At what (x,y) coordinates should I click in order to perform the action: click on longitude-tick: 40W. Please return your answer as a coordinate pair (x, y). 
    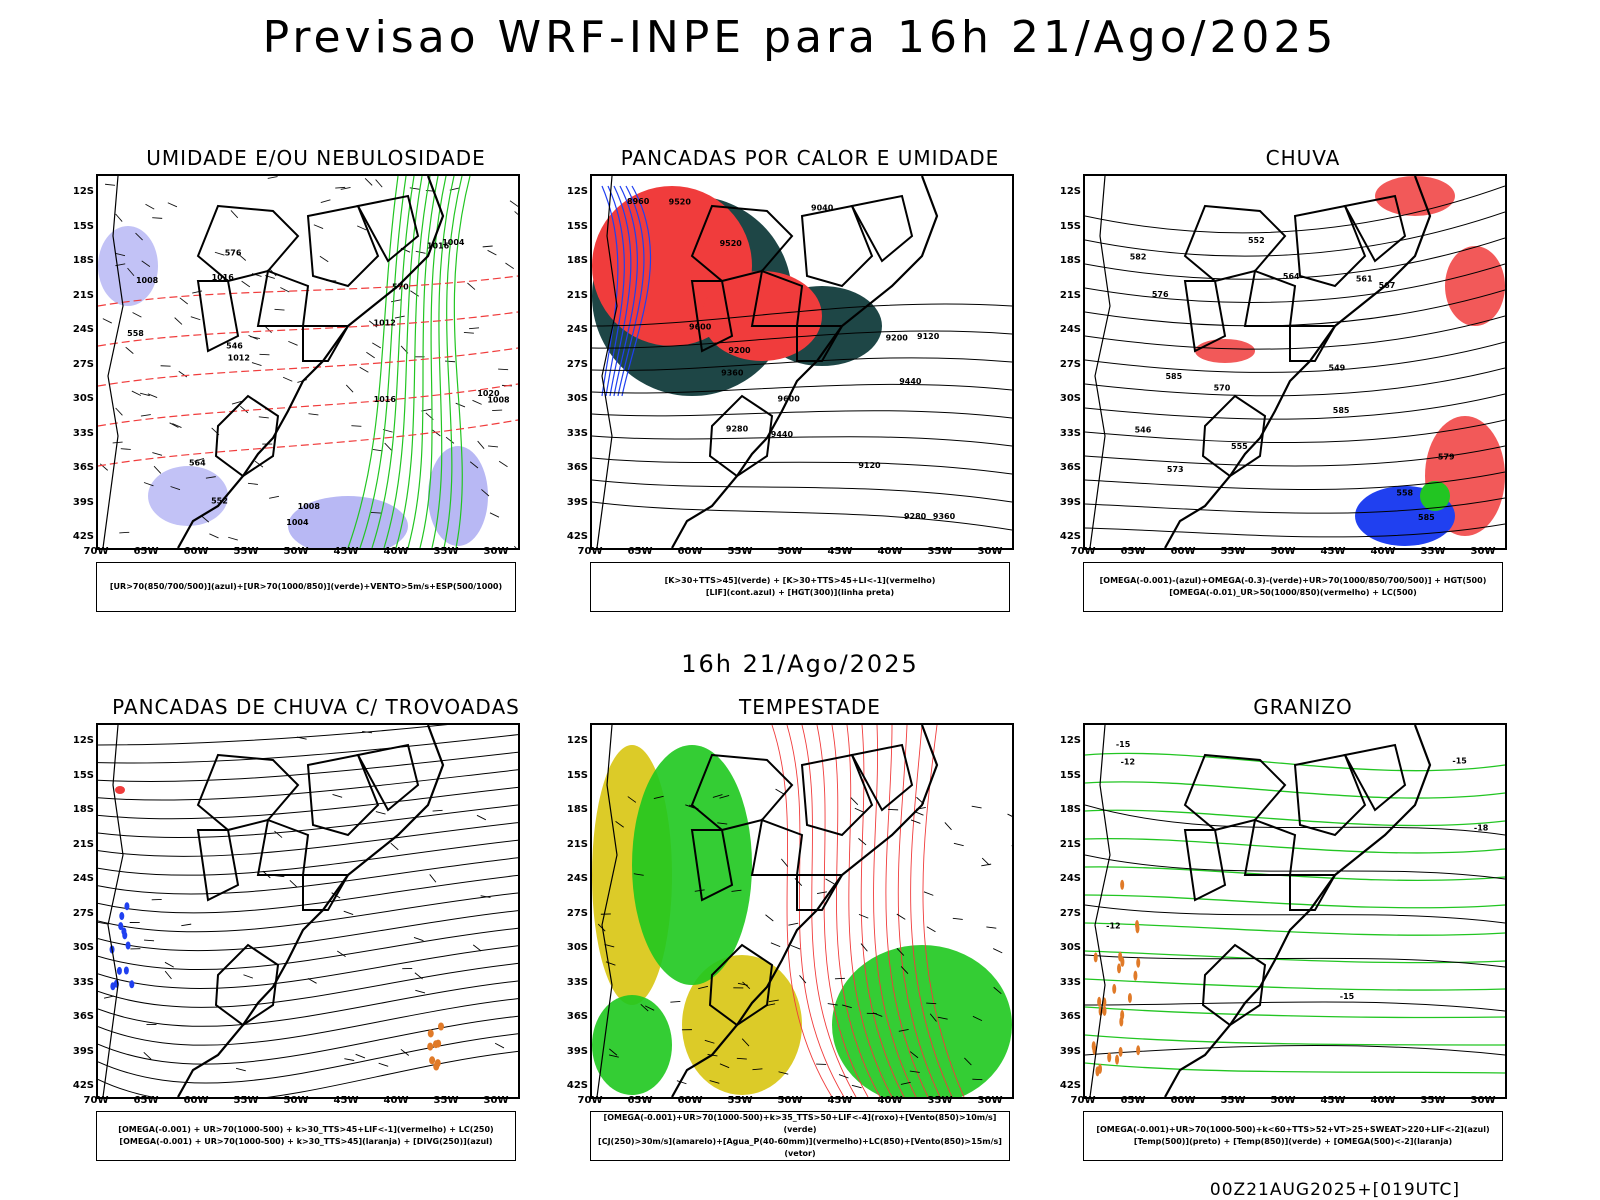
    Looking at the image, I should click on (890, 1100).